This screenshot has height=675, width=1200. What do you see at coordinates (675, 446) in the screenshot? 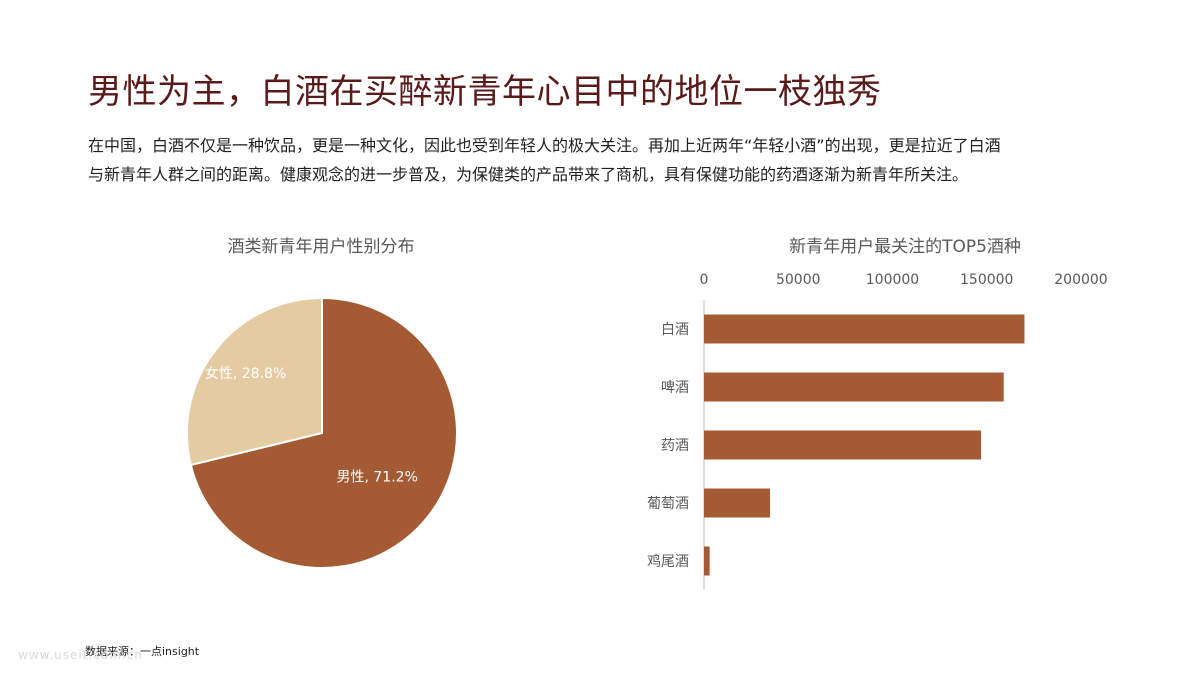
I see `bar-category-label: 药酒` at bounding box center [675, 446].